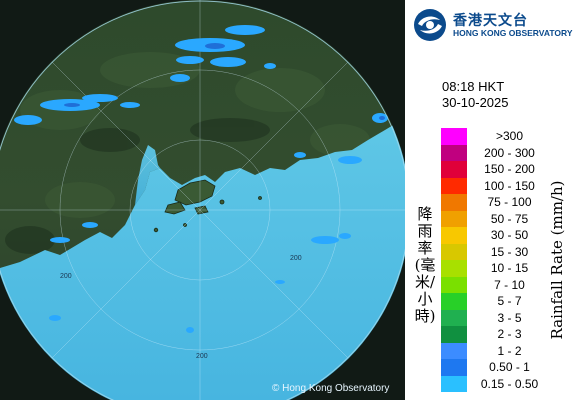 The image size is (577, 400). I want to click on legend-row: 0.15 - 0.50, so click(506, 383).